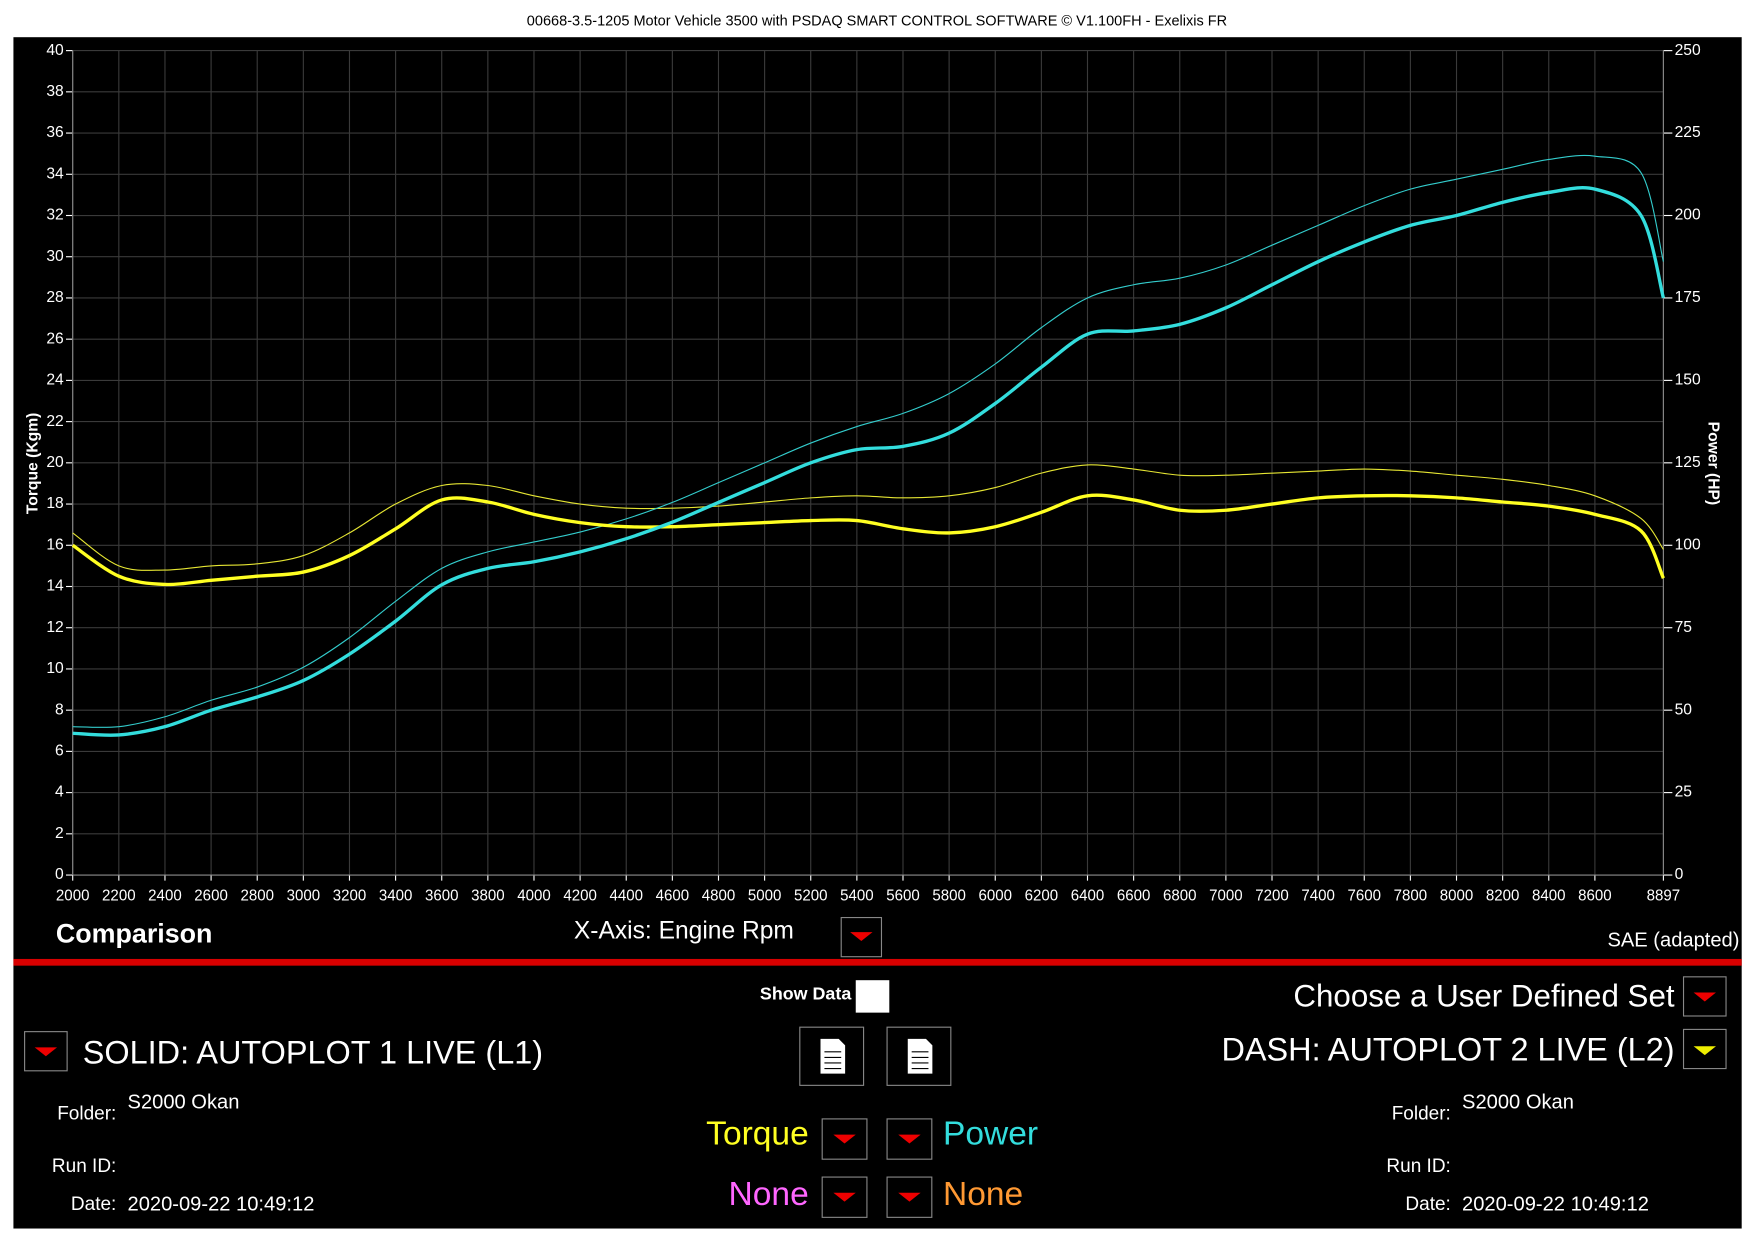 The height and width of the screenshot is (1240, 1754). What do you see at coordinates (877, 962) in the screenshot?
I see `separator` at bounding box center [877, 962].